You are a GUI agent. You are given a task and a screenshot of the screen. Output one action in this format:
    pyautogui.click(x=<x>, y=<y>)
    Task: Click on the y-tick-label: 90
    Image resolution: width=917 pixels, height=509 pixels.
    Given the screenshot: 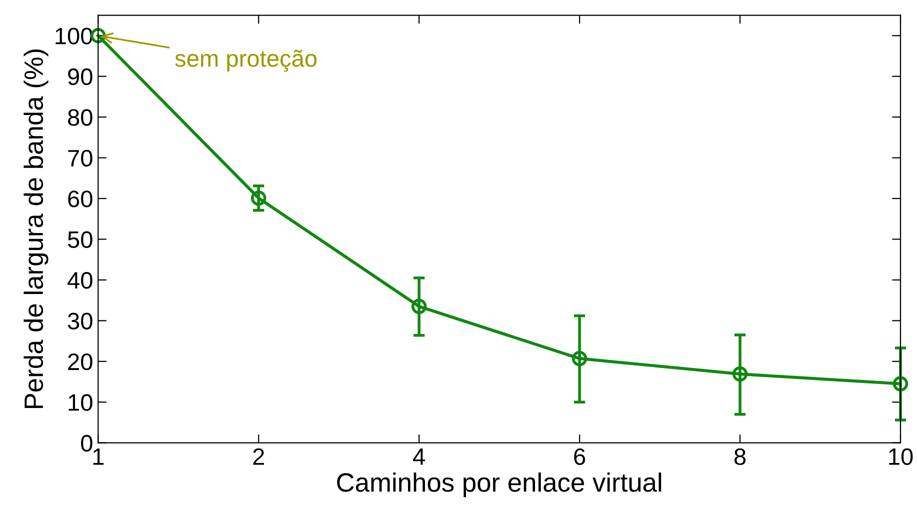 What is the action you would take?
    pyautogui.click(x=80, y=77)
    